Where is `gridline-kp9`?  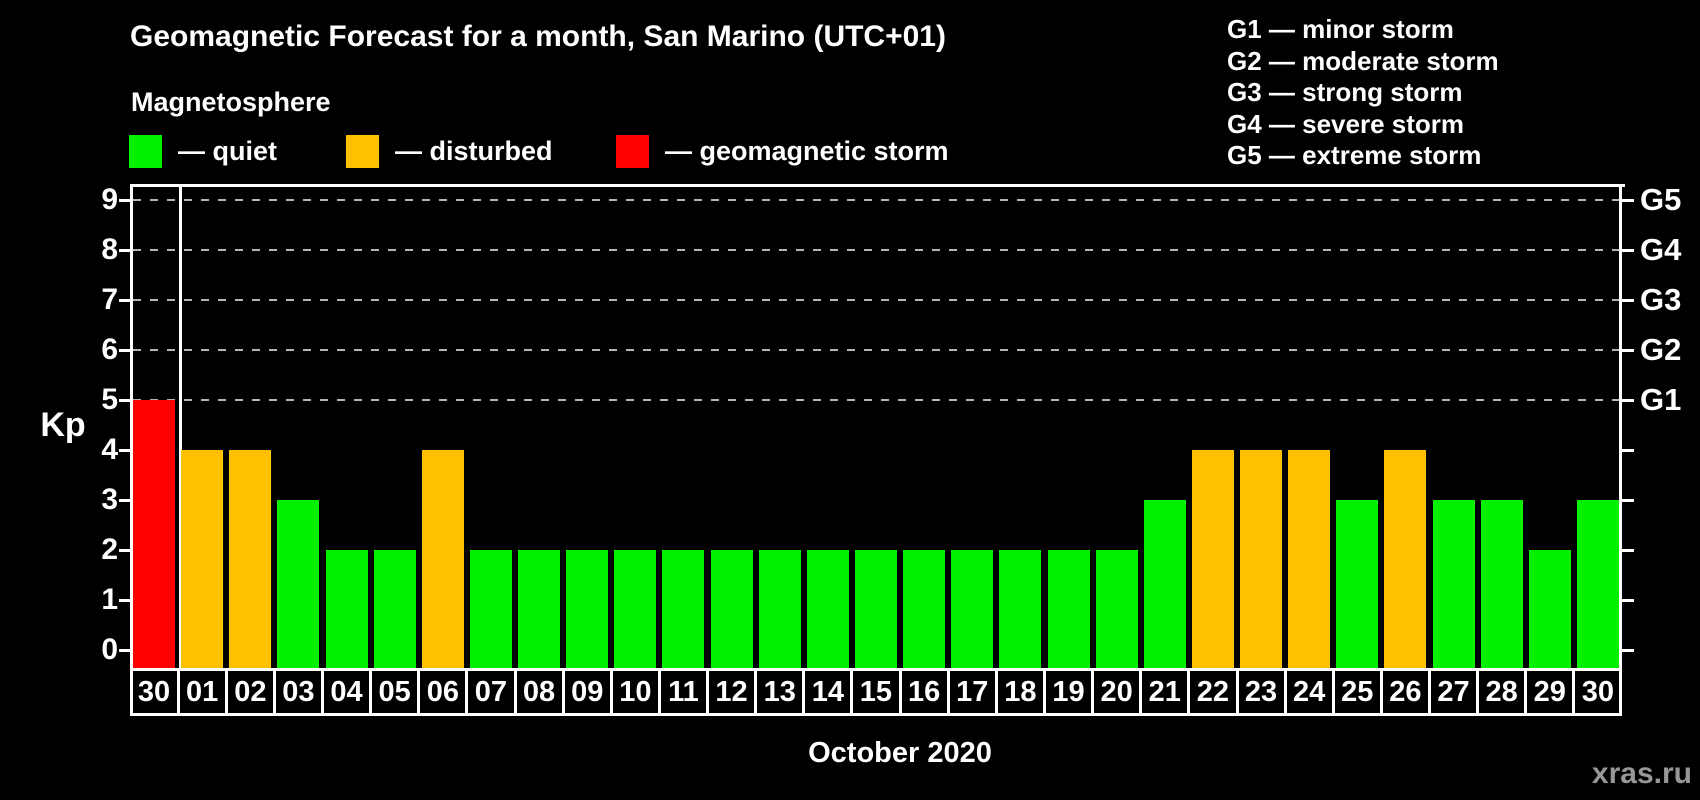
gridline-kp9 is located at coordinates (876, 200).